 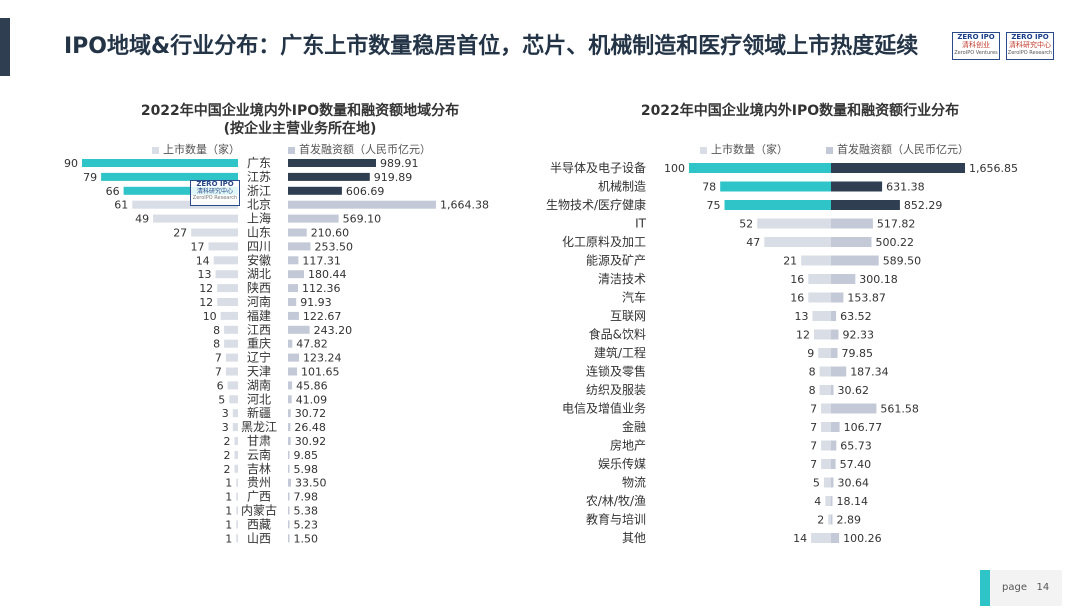 I want to click on amount-data-label: 30.62, so click(x=854, y=390).